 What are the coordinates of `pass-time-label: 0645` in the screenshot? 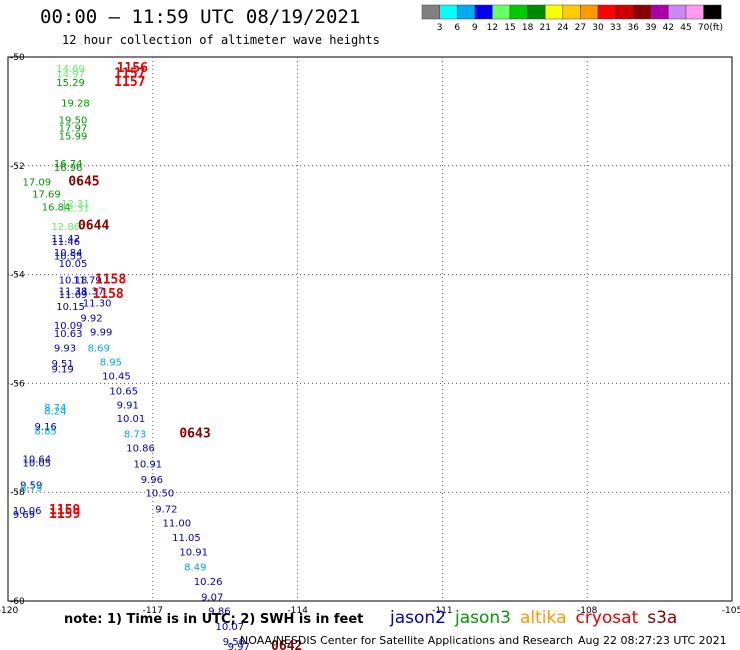 It's located at (83, 181).